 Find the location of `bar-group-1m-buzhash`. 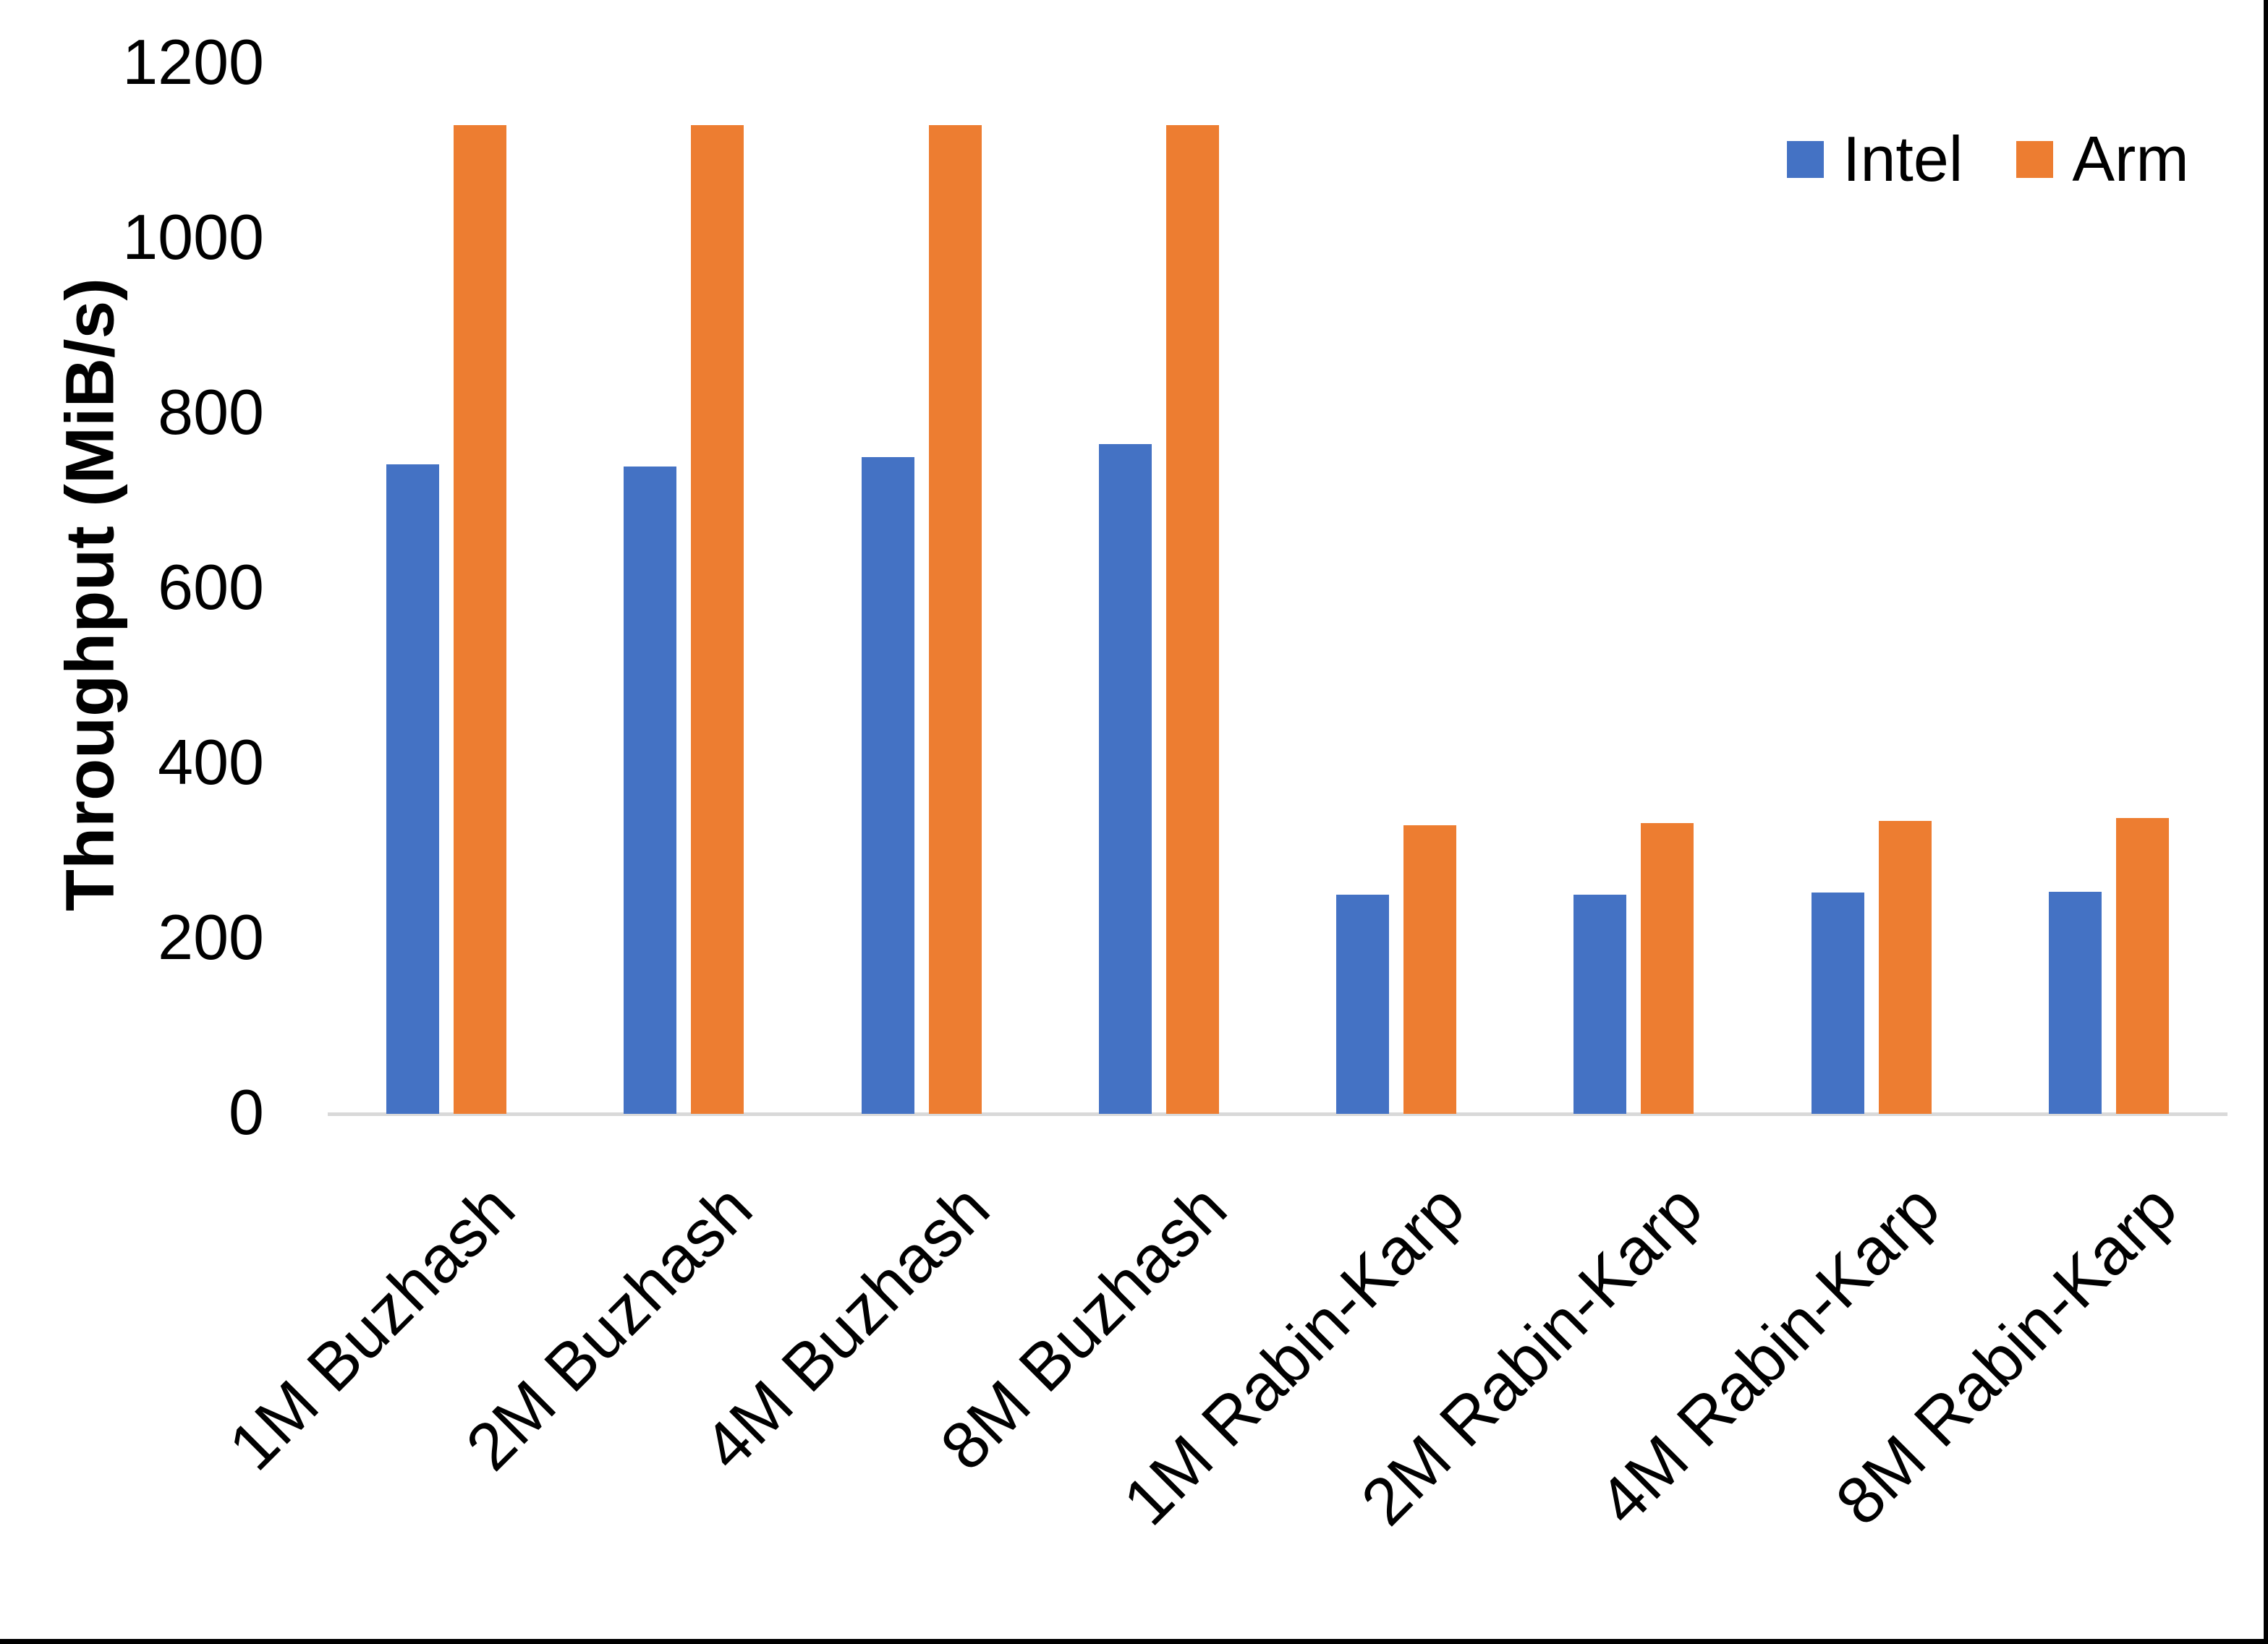

bar-group-1m-buzhash is located at coordinates (446, 619).